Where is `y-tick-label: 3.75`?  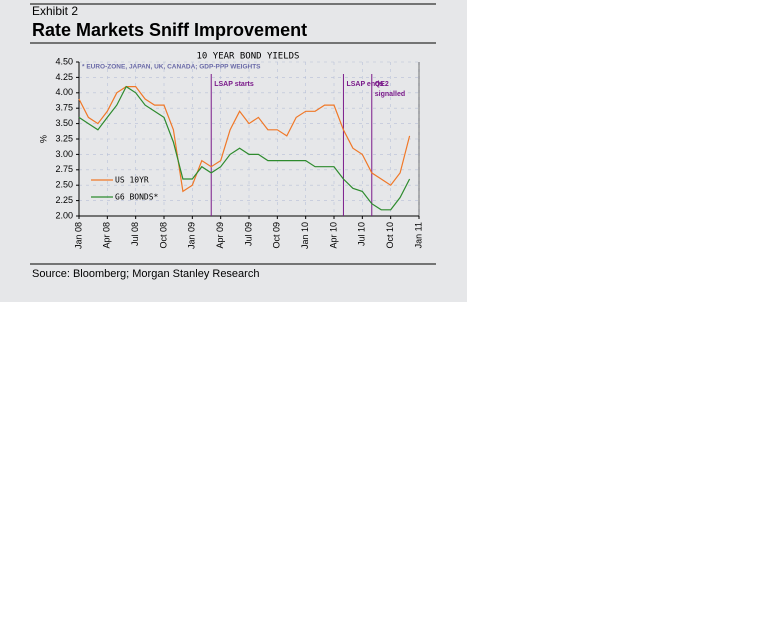 y-tick-label: 3.75 is located at coordinates (64, 108).